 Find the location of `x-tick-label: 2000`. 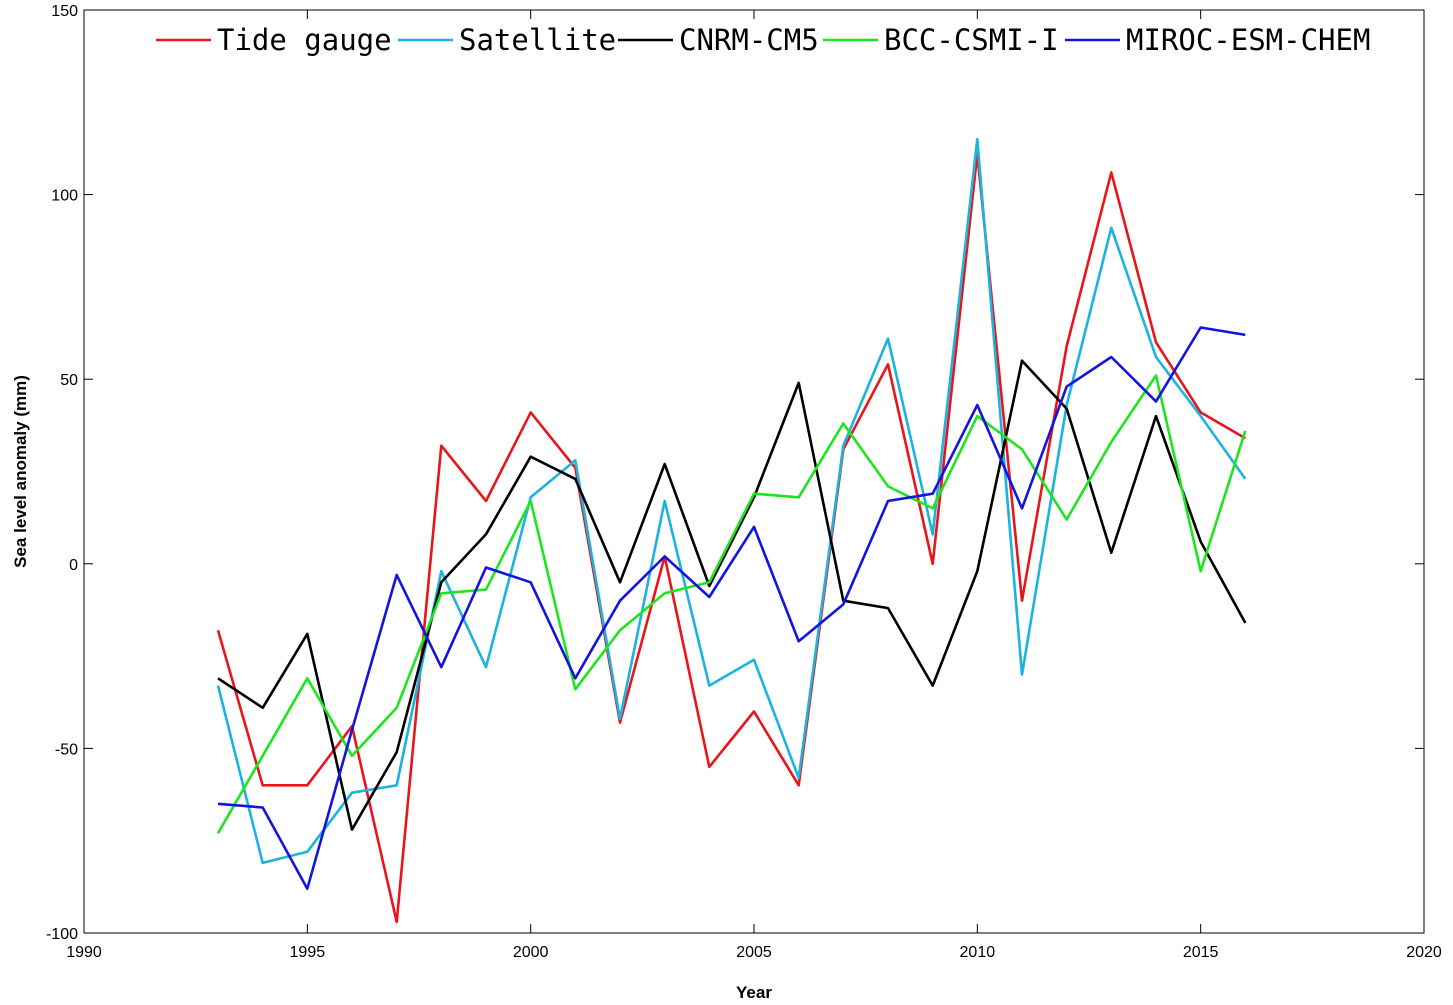

x-tick-label: 2000 is located at coordinates (531, 952).